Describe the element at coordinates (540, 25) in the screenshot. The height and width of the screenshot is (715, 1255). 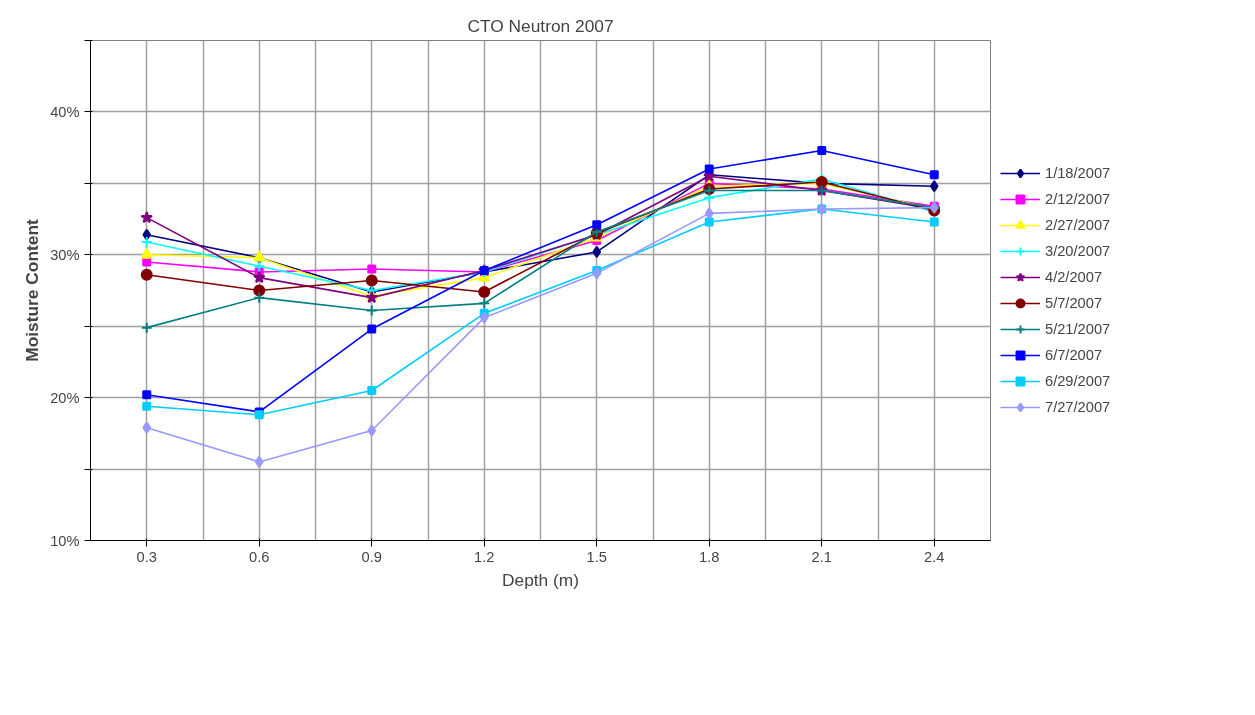
I see `chart-title: CTO Neutron 2007` at that location.